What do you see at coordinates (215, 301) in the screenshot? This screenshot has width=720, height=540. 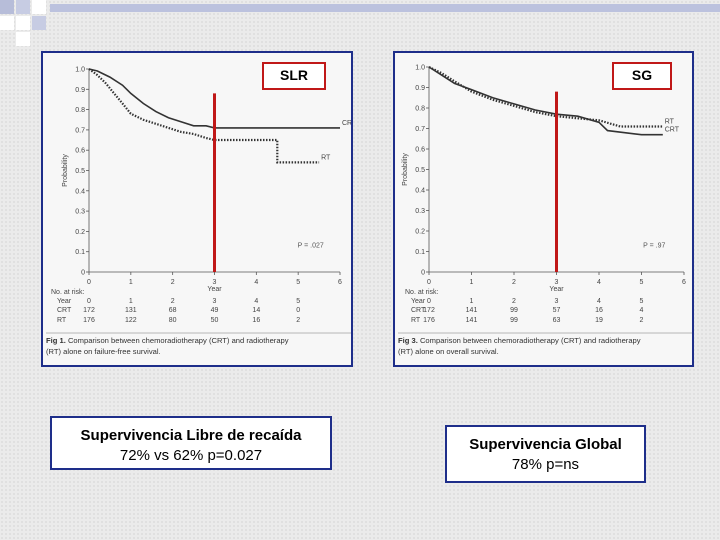 I see `risk-cell: 3` at bounding box center [215, 301].